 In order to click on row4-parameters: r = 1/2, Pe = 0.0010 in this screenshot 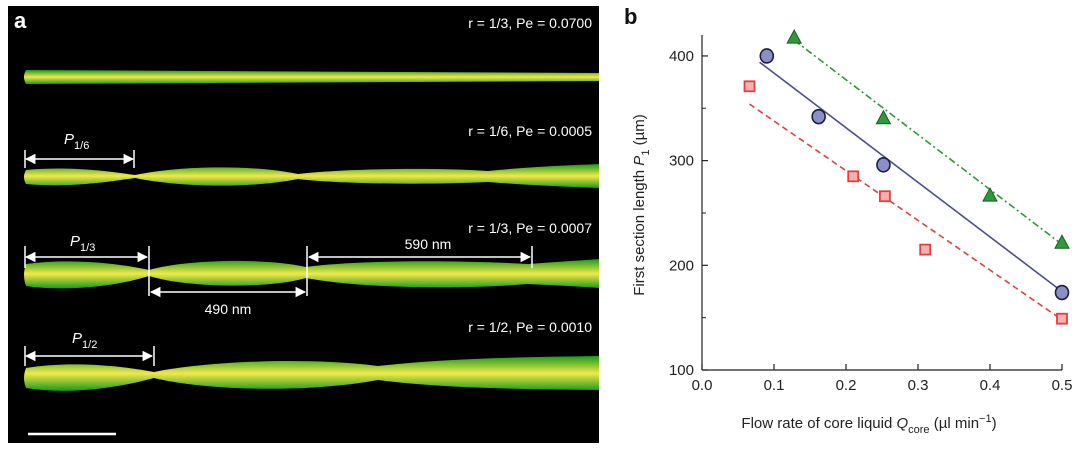, I will do `click(530, 327)`.